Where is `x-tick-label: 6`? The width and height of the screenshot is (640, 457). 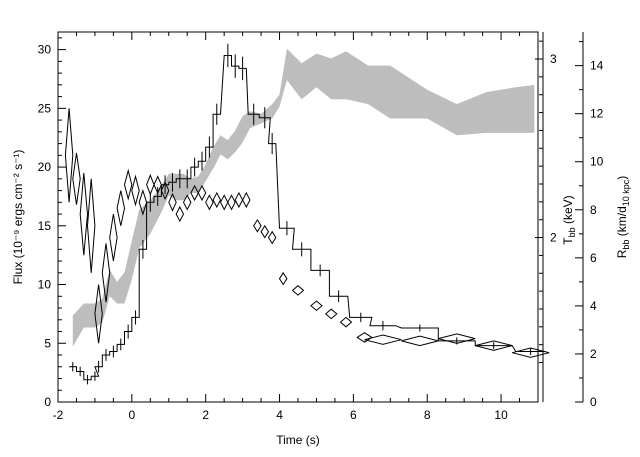 x-tick-label: 6 is located at coordinates (353, 415).